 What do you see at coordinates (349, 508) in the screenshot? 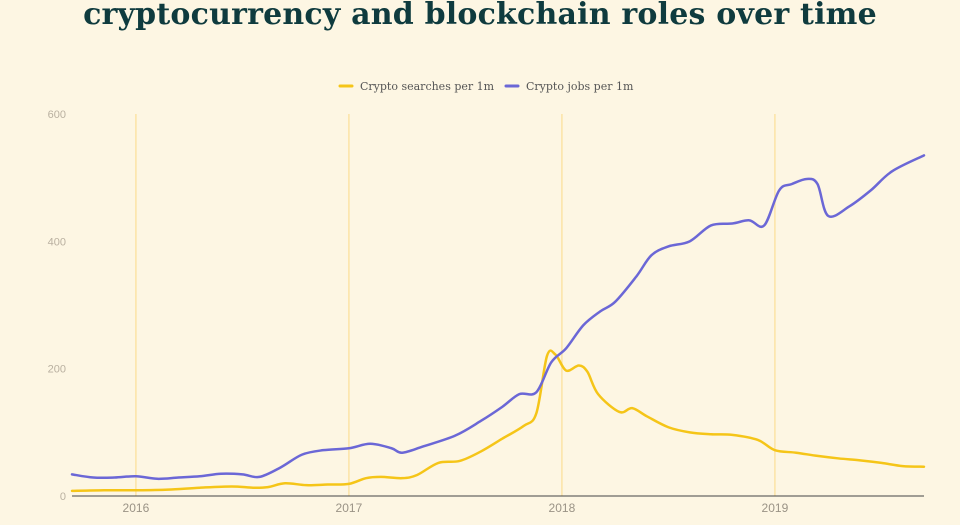
I see `x-tick-label-2017: 2017` at bounding box center [349, 508].